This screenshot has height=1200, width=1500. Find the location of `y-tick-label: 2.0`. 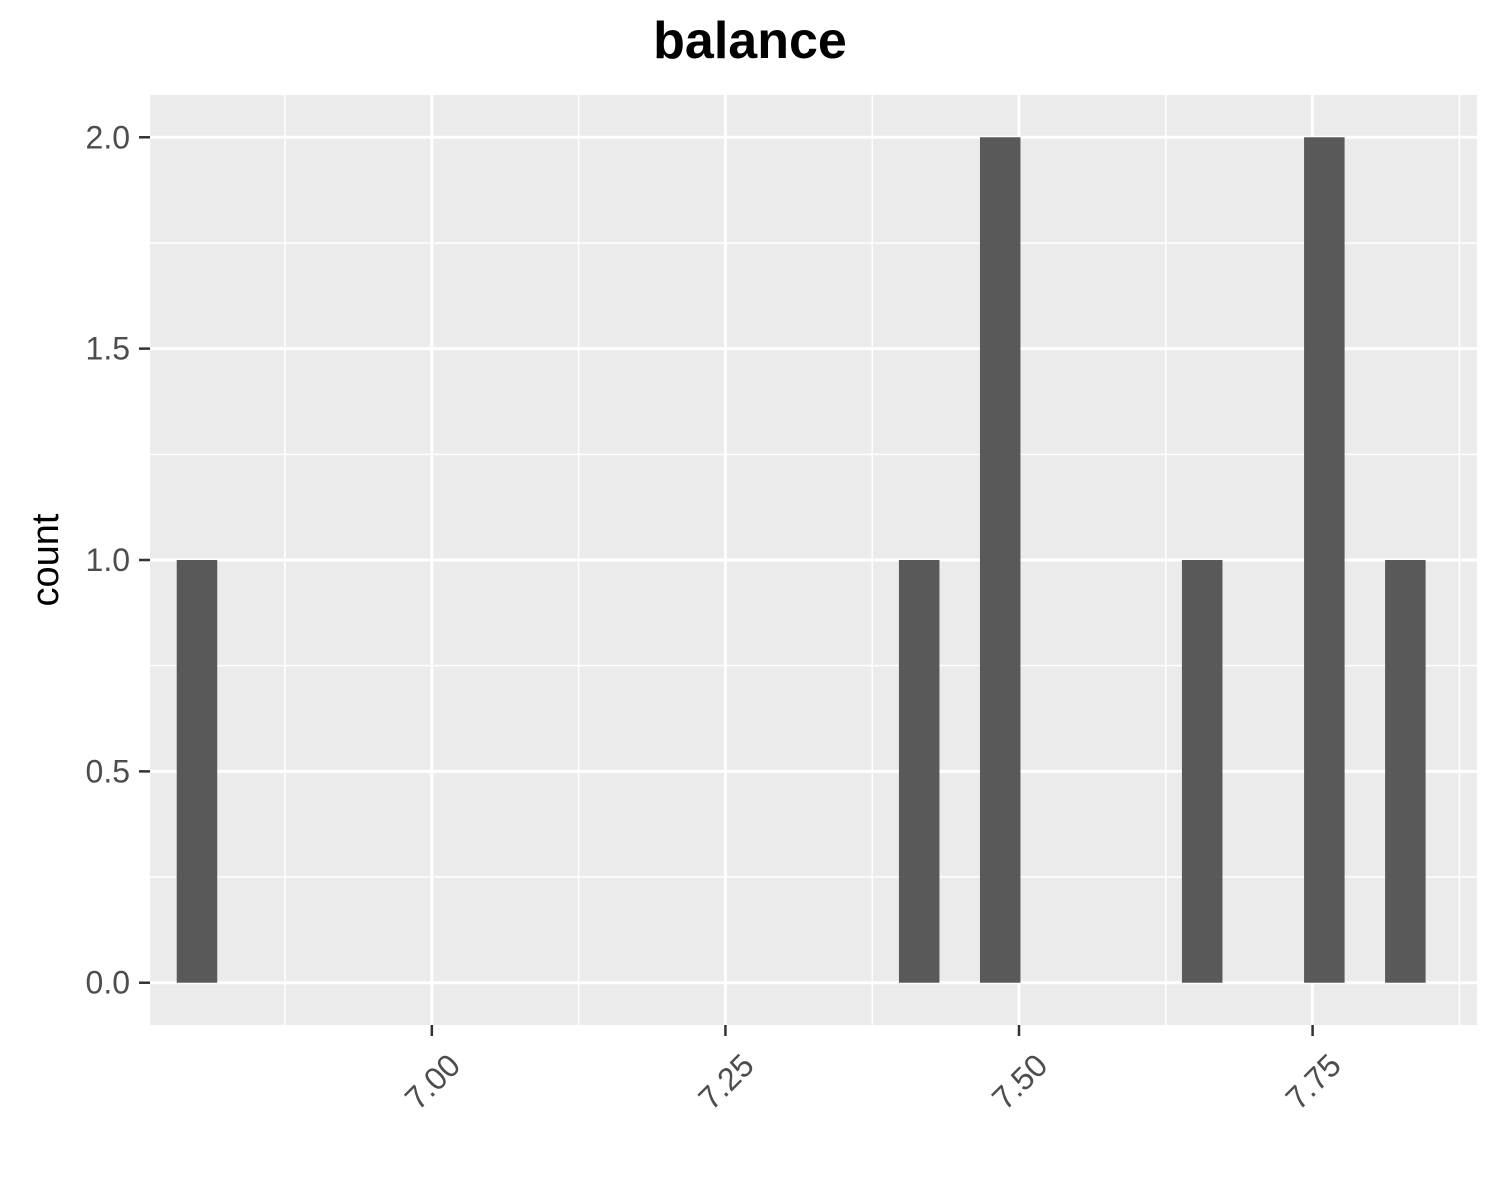

y-tick-label: 2.0 is located at coordinates (108, 137).